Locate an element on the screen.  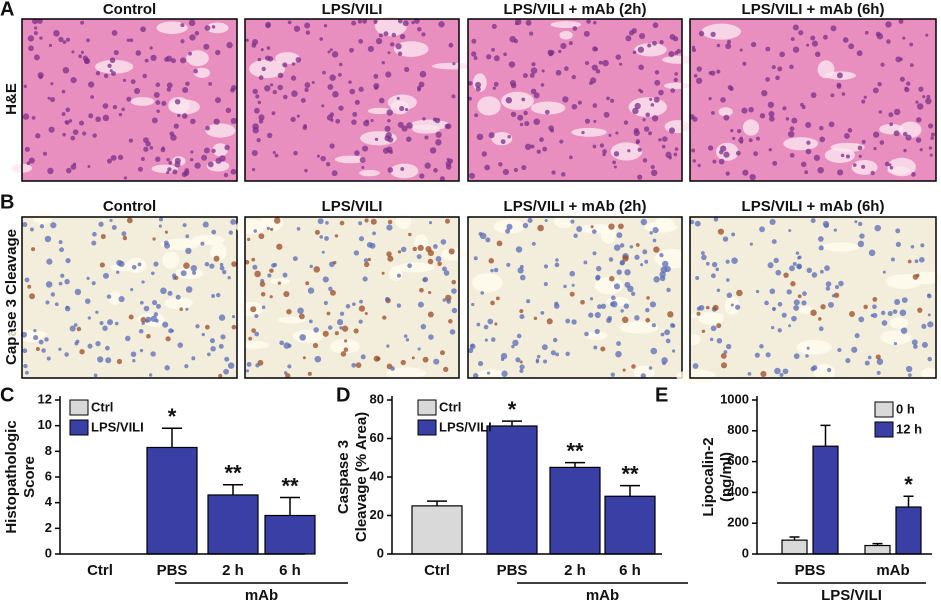
legend-label: 0 h is located at coordinates (905, 408).